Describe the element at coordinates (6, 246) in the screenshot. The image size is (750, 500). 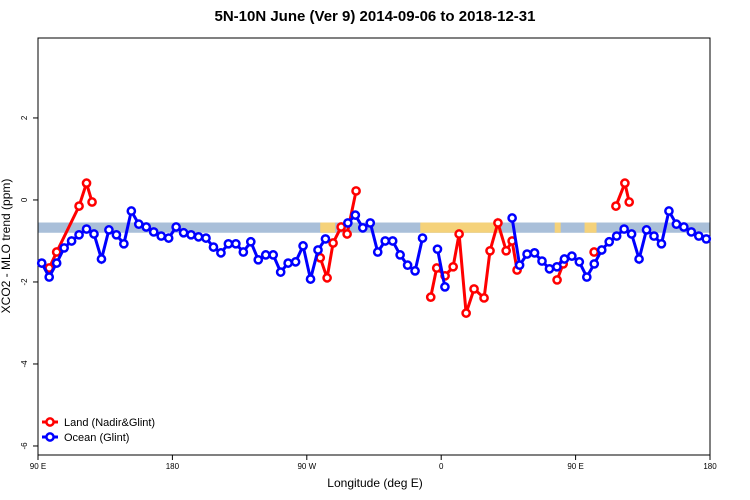
I see `y-axis-label: XCO2 - MLO trend (ppm)` at that location.